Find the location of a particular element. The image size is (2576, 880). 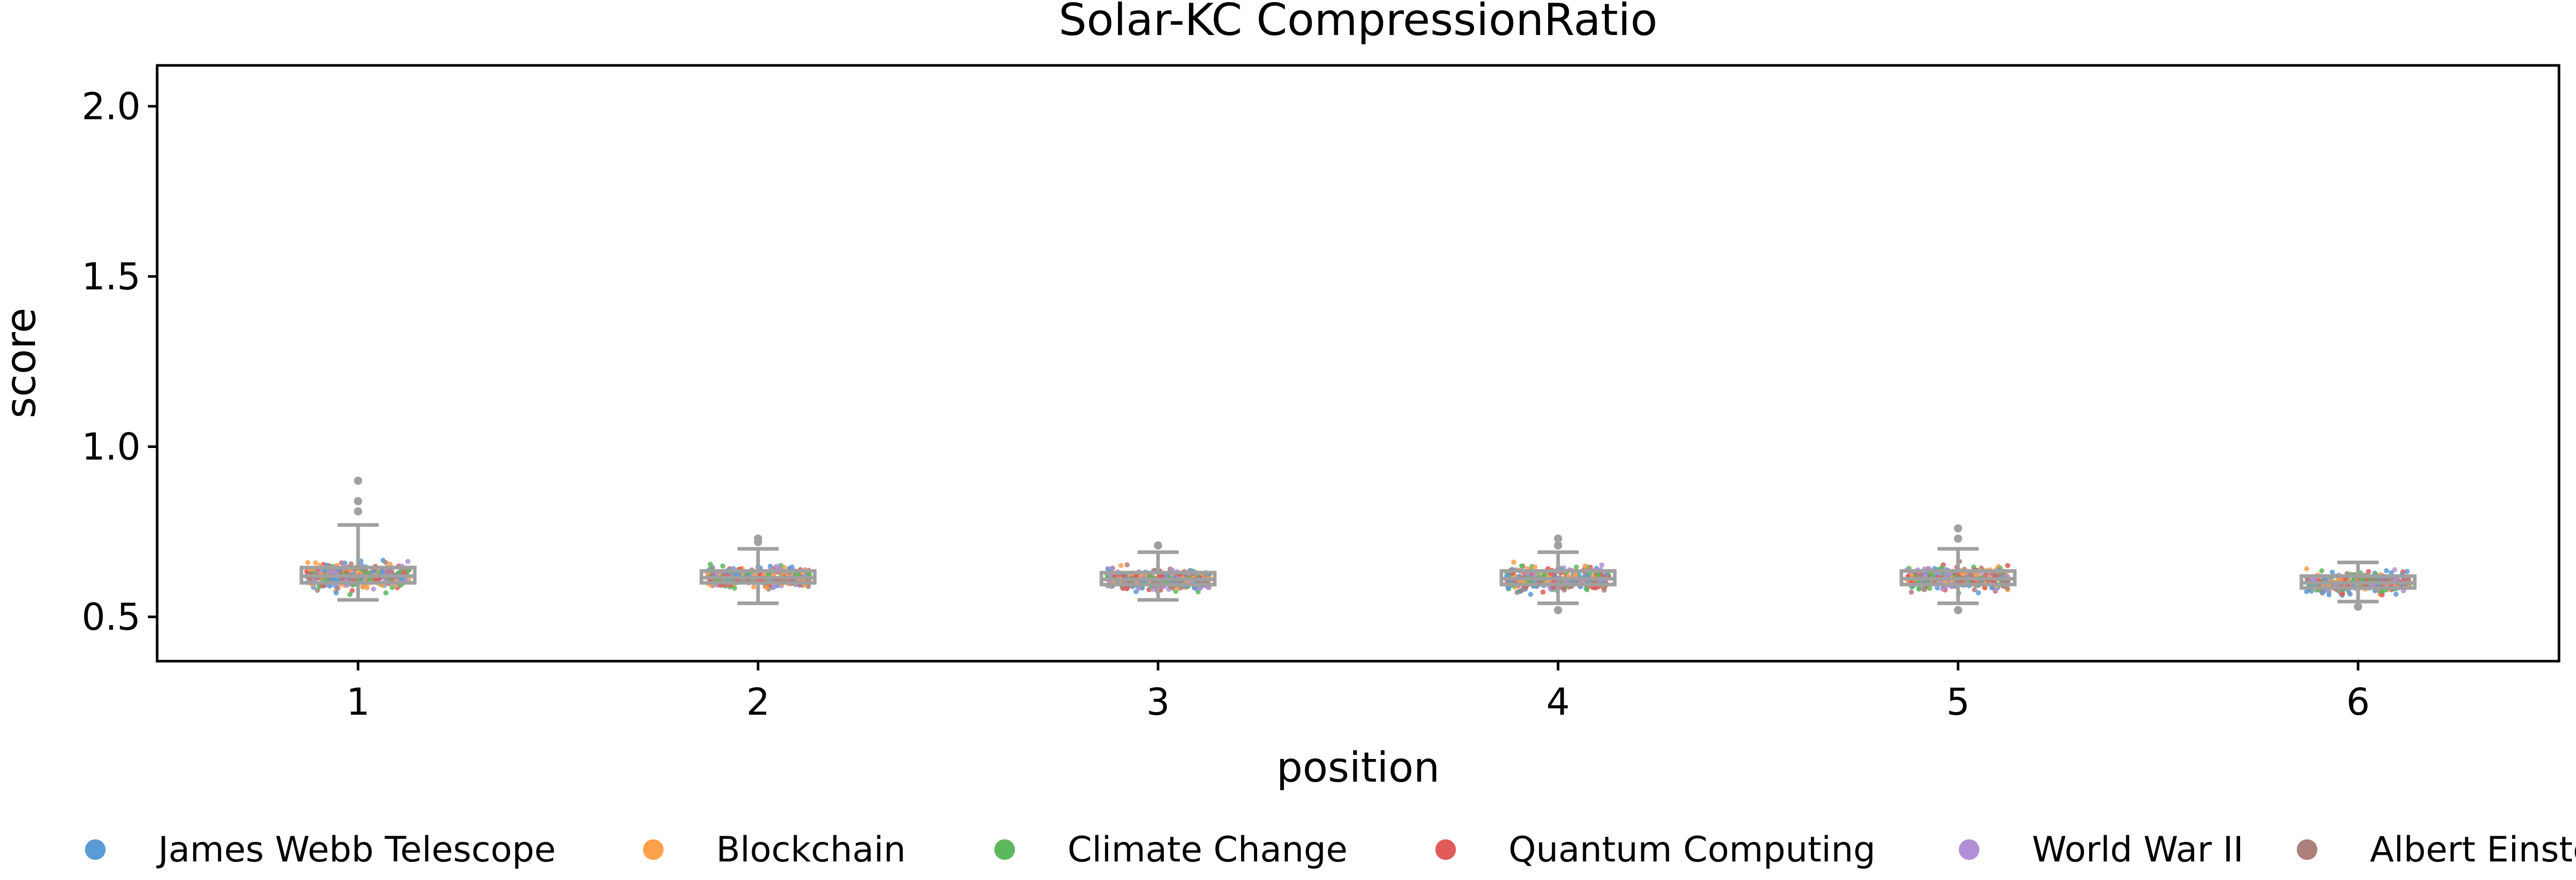

x-tick-label: 3 is located at coordinates (1158, 702).